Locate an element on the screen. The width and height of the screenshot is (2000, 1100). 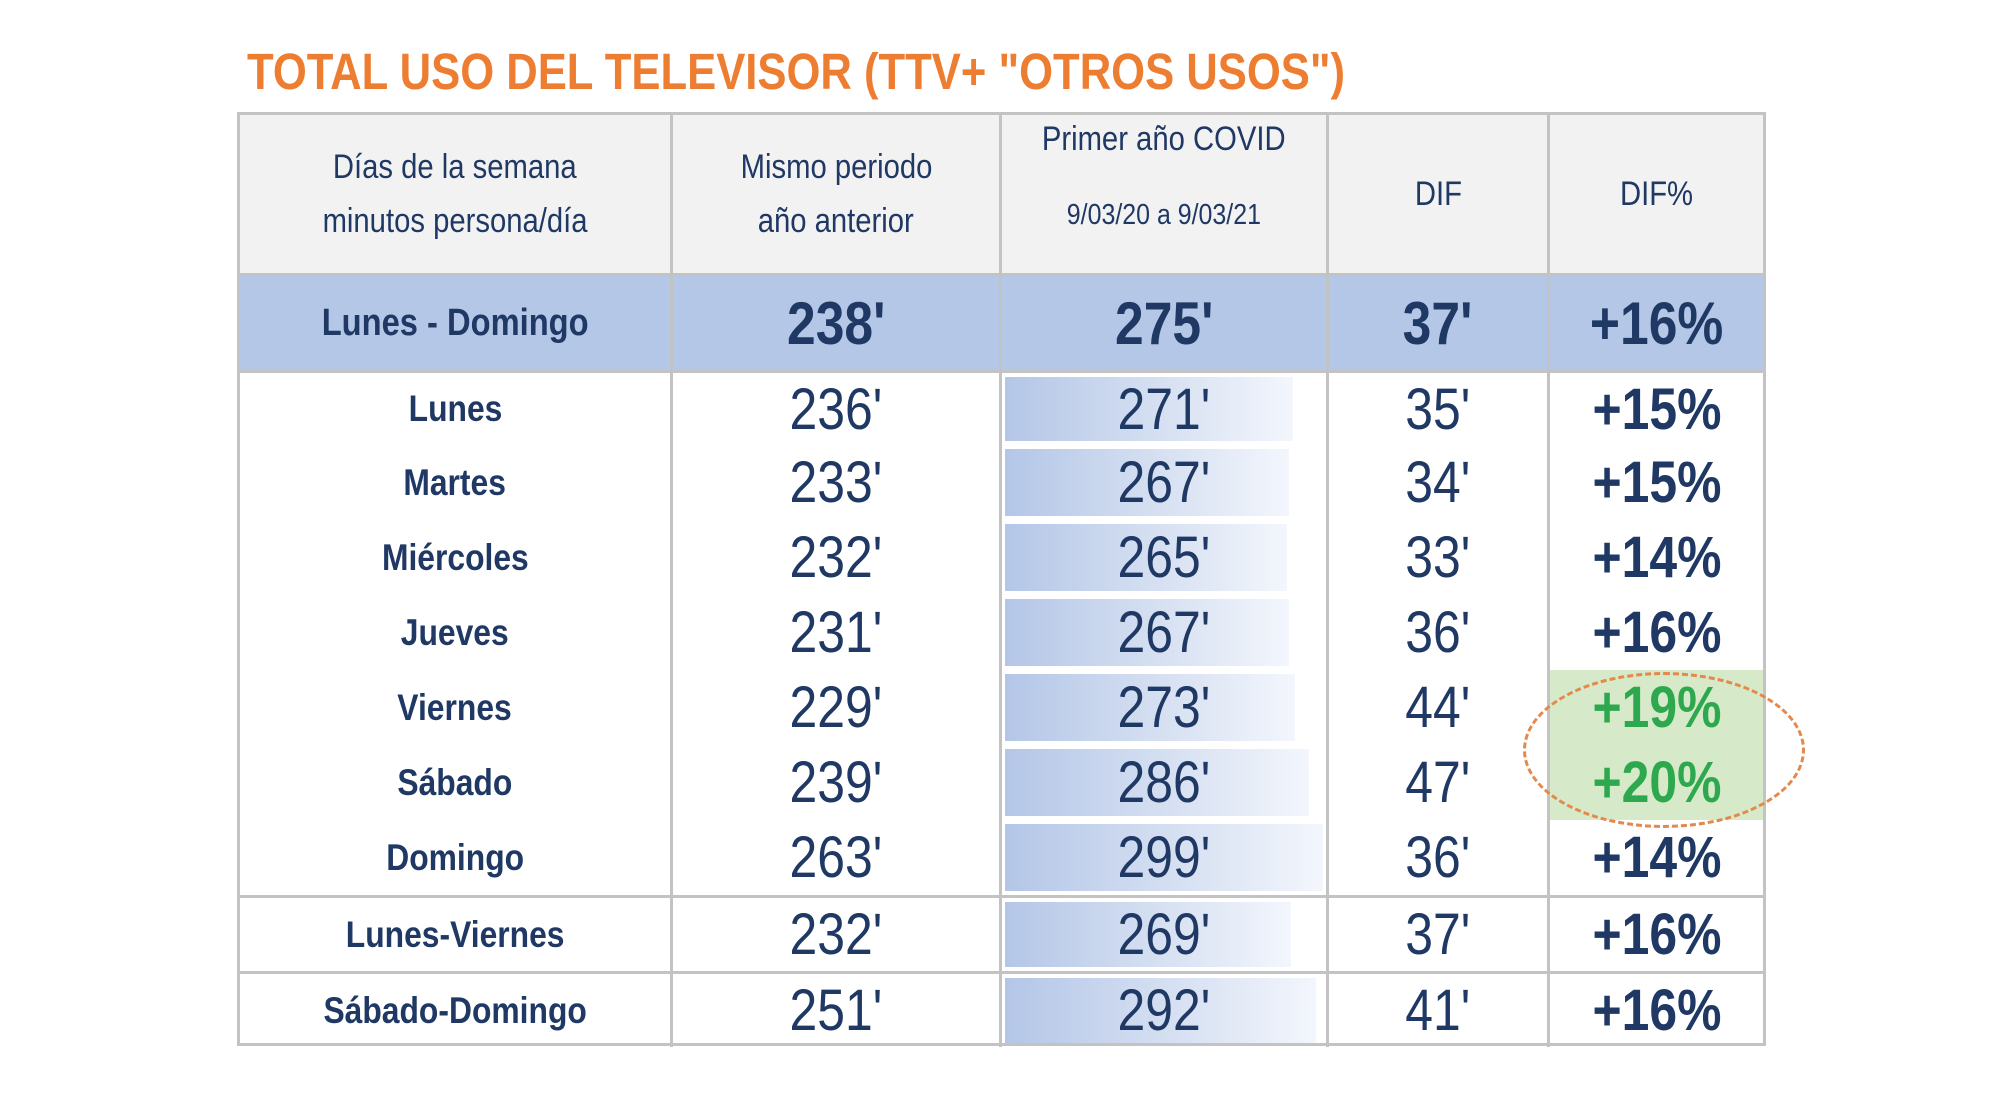
row-covid-value: 286' is located at coordinates (1164, 782).